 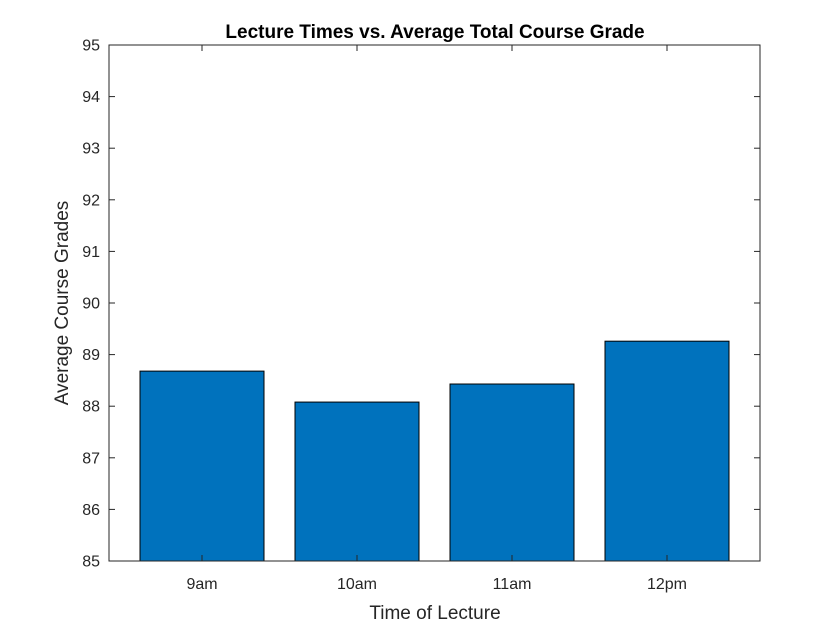 I want to click on x-tick-label-10am: 10am, so click(x=357, y=584).